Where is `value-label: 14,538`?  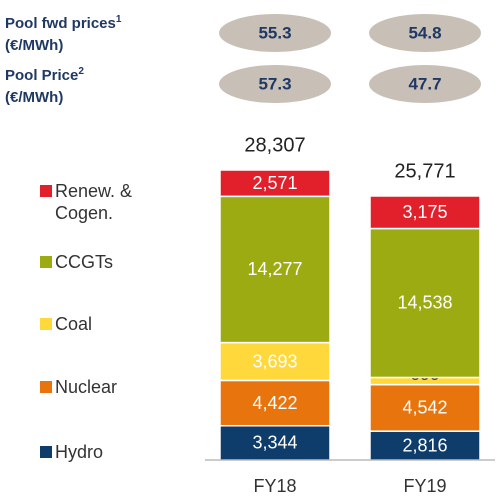
value-label: 14,538 is located at coordinates (424, 303).